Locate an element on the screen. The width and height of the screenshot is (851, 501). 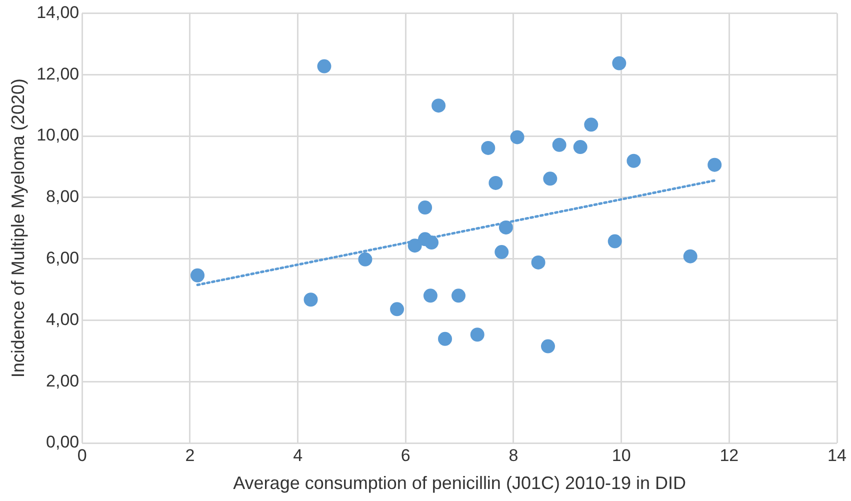
y-tick-label: 2,00 is located at coordinates (63, 380).